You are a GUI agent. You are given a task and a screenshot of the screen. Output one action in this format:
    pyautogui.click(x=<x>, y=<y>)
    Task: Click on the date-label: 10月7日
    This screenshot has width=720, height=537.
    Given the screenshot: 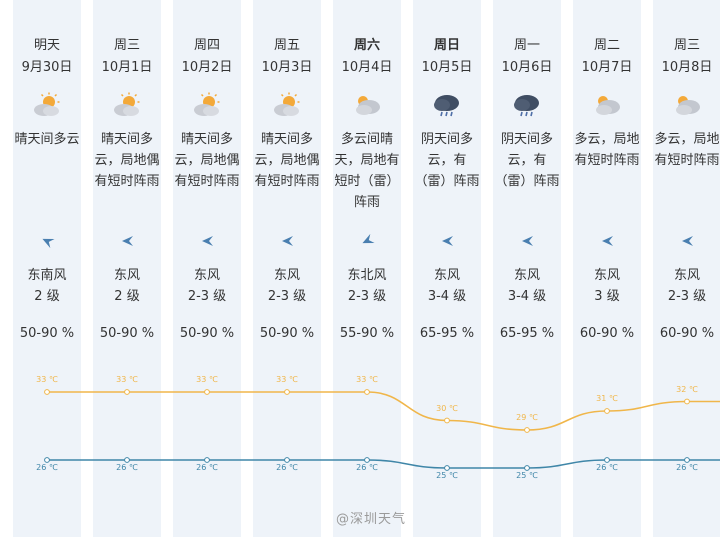 What is the action you would take?
    pyautogui.click(x=607, y=67)
    